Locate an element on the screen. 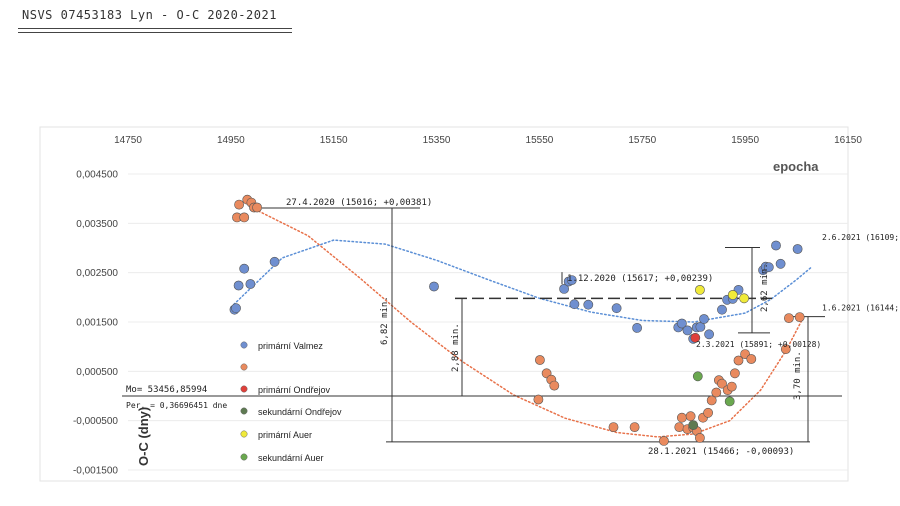 The width and height of the screenshot is (900, 506). annotation-amp-sec: 6,82 min. is located at coordinates (385, 320).